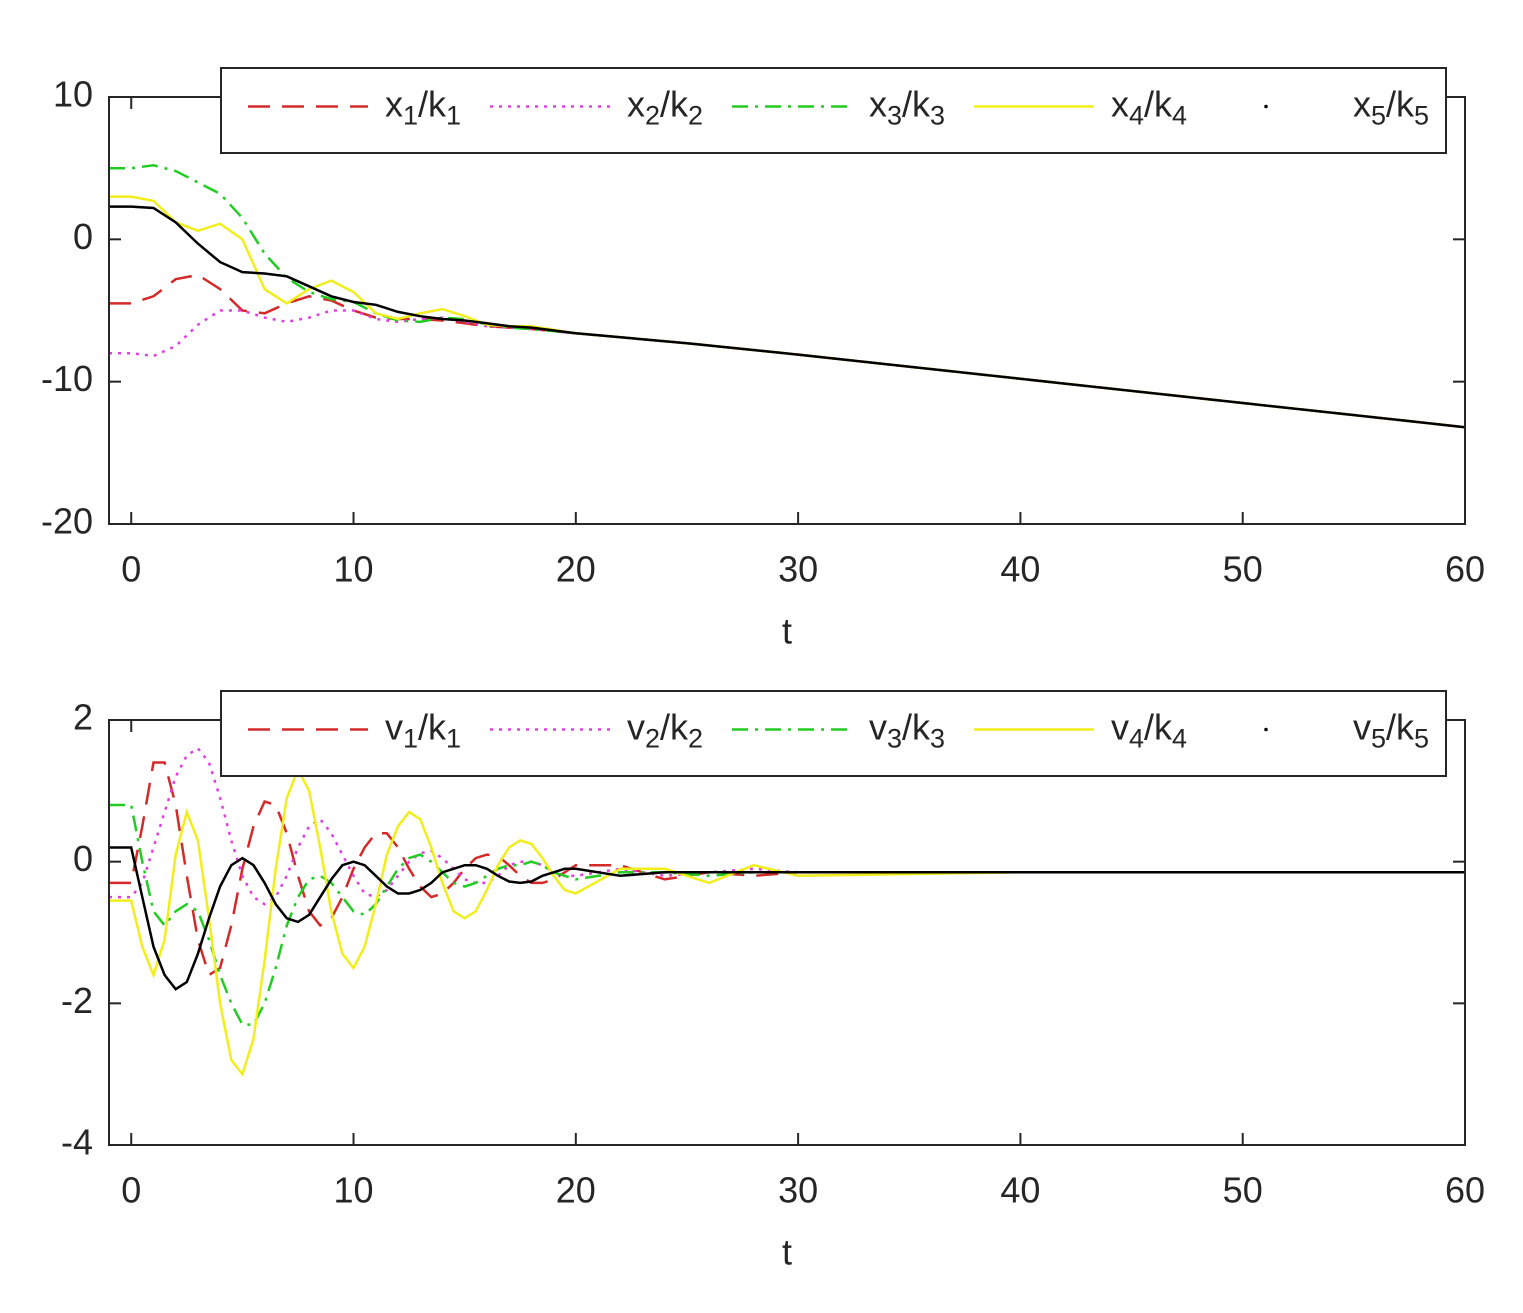 This screenshot has width=1523, height=1313. Describe the element at coordinates (665, 730) in the screenshot. I see `legend-label: v2/k2` at that location.